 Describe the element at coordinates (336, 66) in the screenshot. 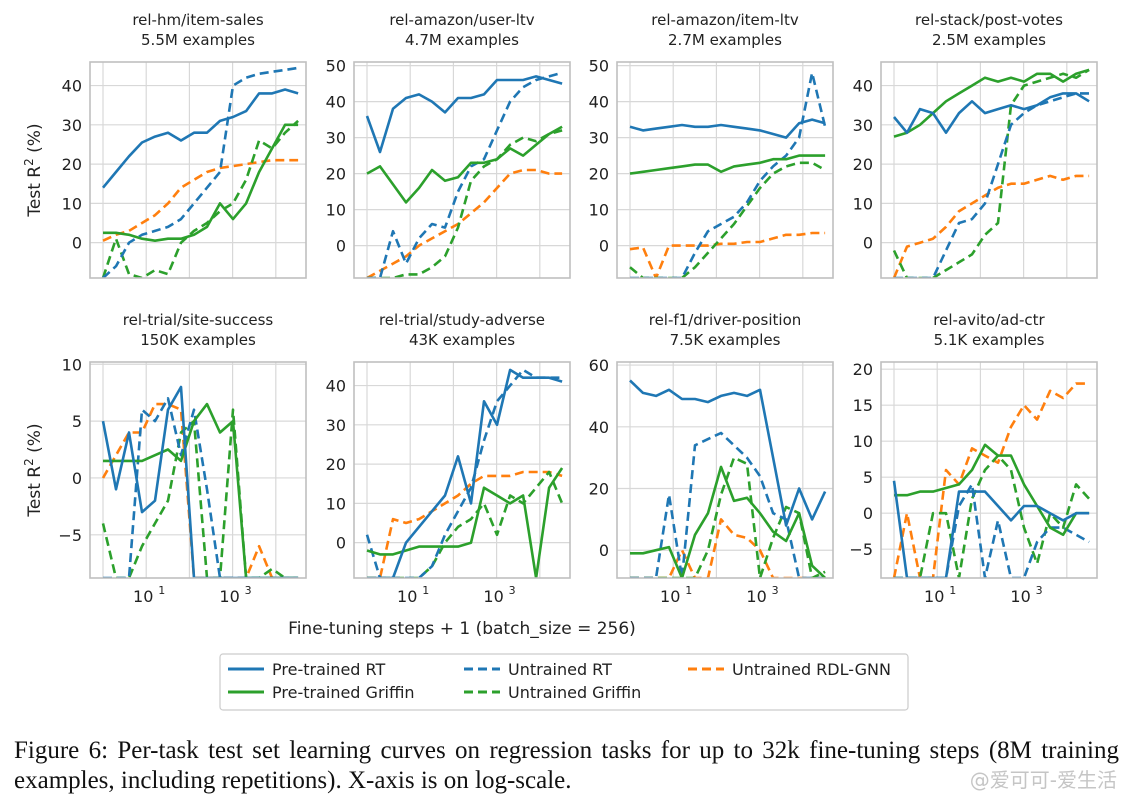

I see `y-tick-label: 50` at that location.